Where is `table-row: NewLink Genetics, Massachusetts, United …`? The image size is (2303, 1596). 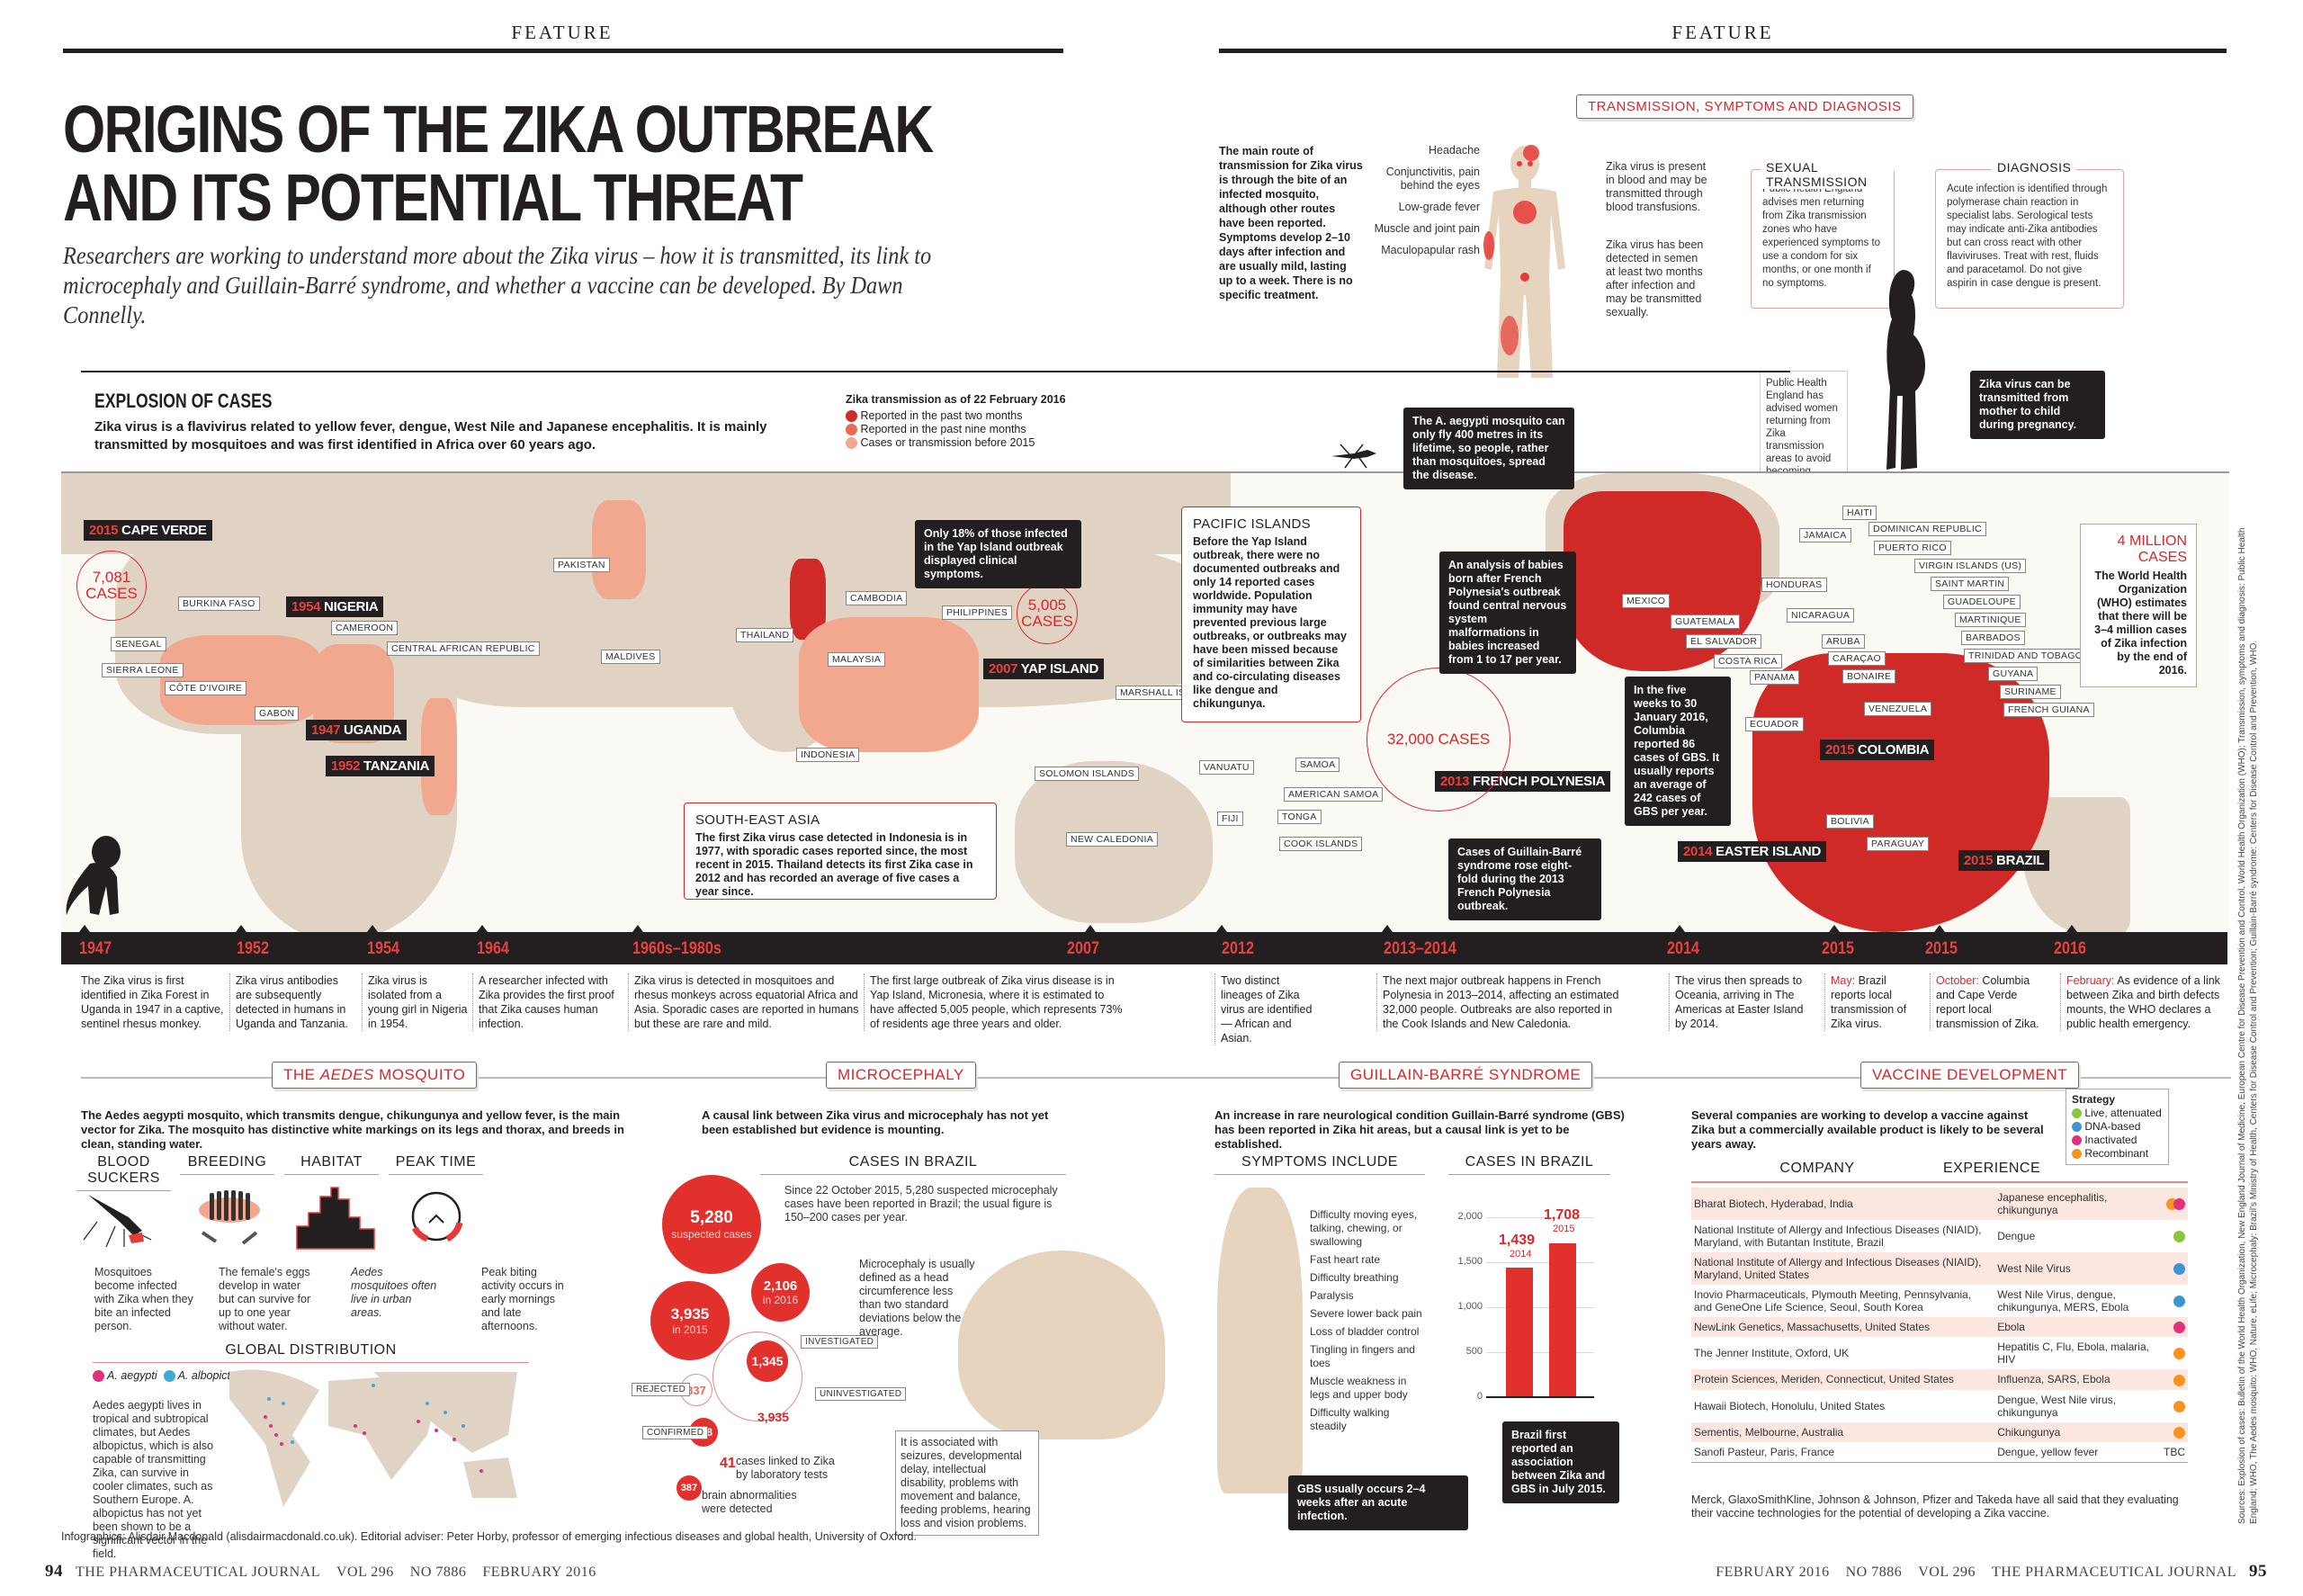 table-row: NewLink Genetics, Massachusetts, United … is located at coordinates (1940, 1327).